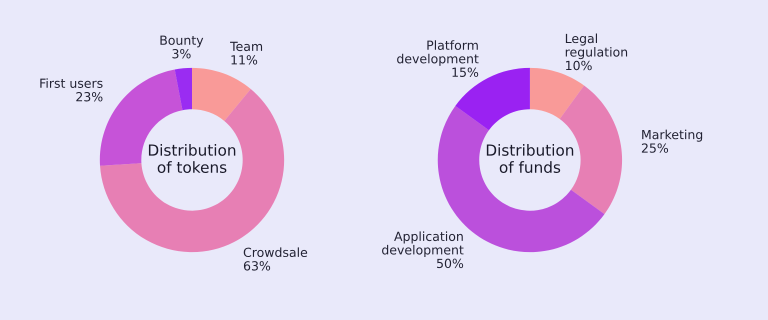 Image resolution: width=768 pixels, height=320 pixels. What do you see at coordinates (465, 72) in the screenshot?
I see `data-label: 15%` at bounding box center [465, 72].